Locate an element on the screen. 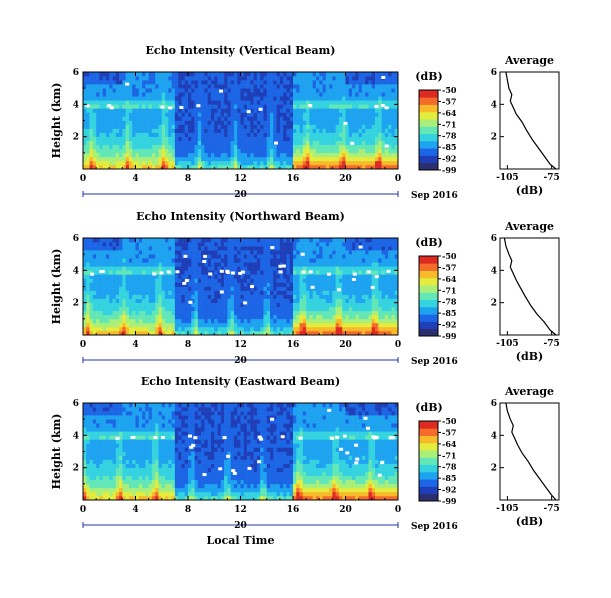 This screenshot has height=598, width=611. x-tick-label: 20 is located at coordinates (345, 345).